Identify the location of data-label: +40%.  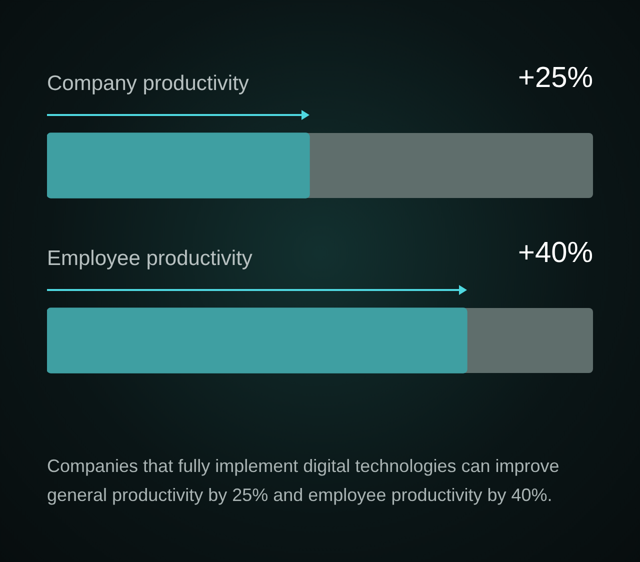
(555, 253).